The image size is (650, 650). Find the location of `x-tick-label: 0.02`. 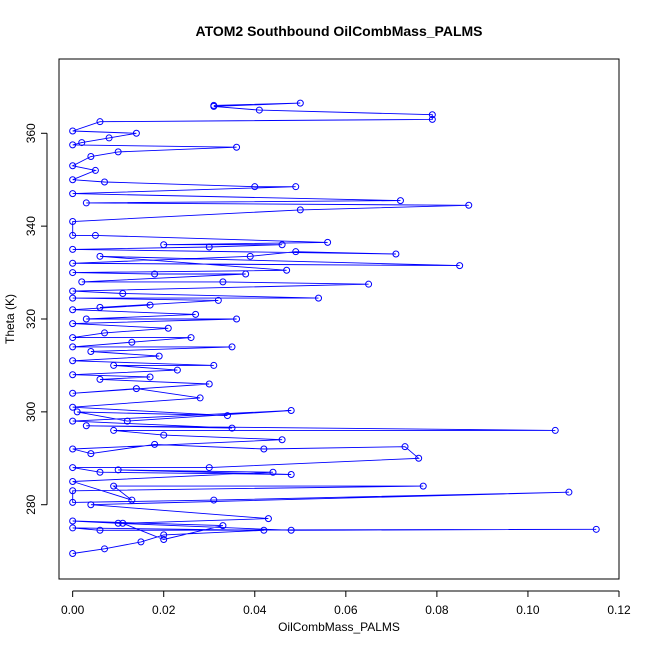

x-tick-label: 0.02 is located at coordinates (164, 610).